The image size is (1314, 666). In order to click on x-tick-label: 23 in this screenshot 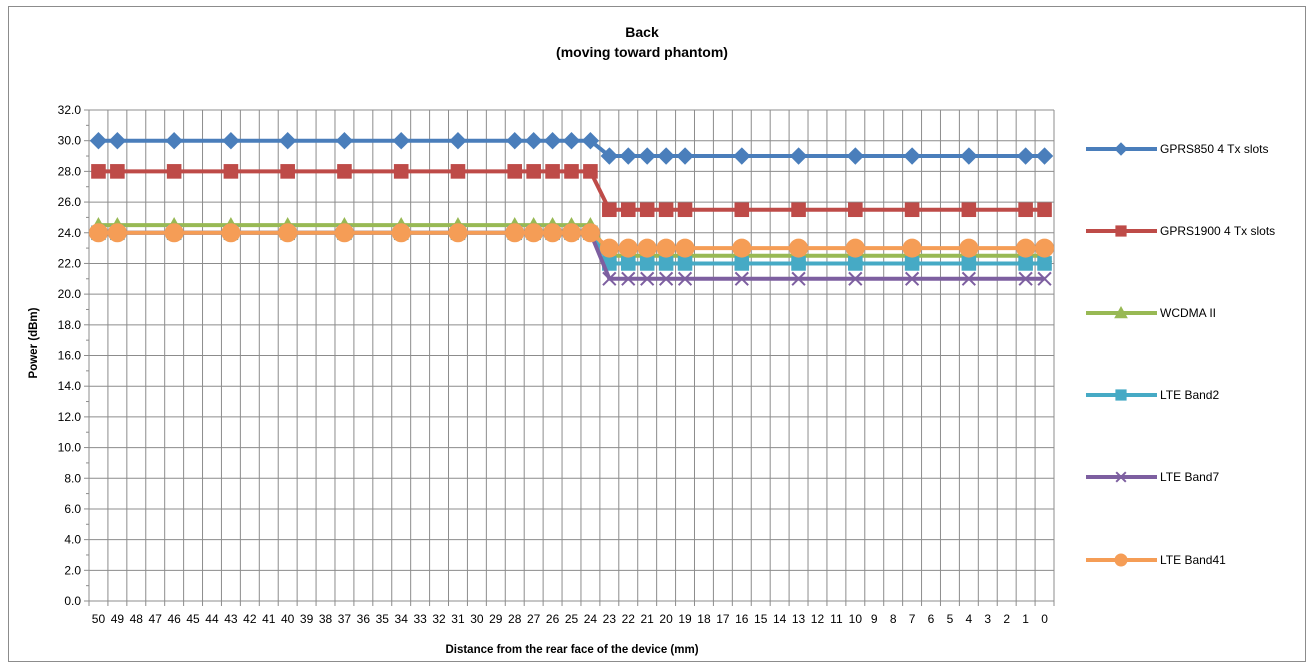, I will do `click(610, 619)`.